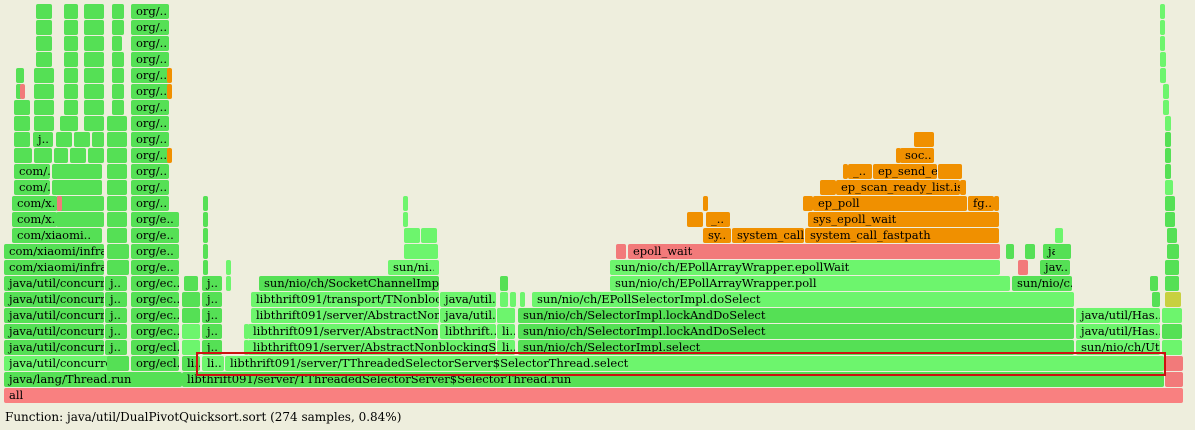 This screenshot has width=1195, height=430. What do you see at coordinates (905, 171) in the screenshot?
I see `stack-frame: ep_send_e..` at bounding box center [905, 171].